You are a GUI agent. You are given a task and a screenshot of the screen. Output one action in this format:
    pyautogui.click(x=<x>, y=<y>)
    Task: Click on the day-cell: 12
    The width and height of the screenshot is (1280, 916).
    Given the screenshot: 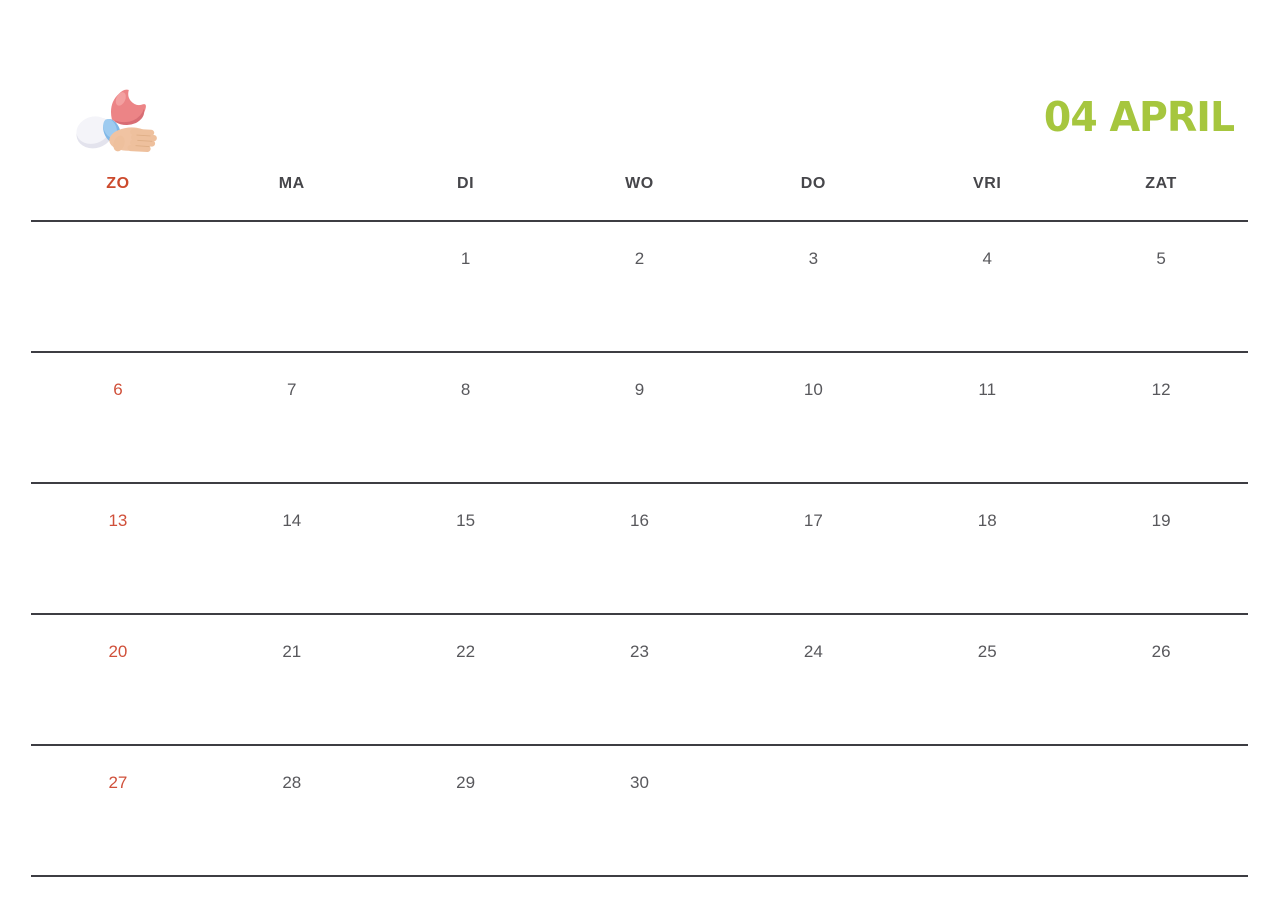 What is the action you would take?
    pyautogui.click(x=1161, y=389)
    